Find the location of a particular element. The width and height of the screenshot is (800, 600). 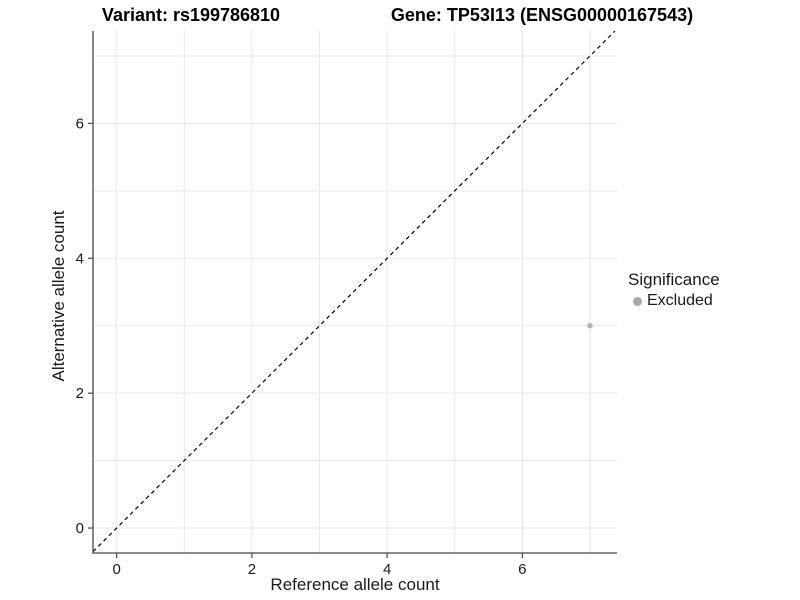

y-axis-label: Alternative allele count is located at coordinates (58, 296).